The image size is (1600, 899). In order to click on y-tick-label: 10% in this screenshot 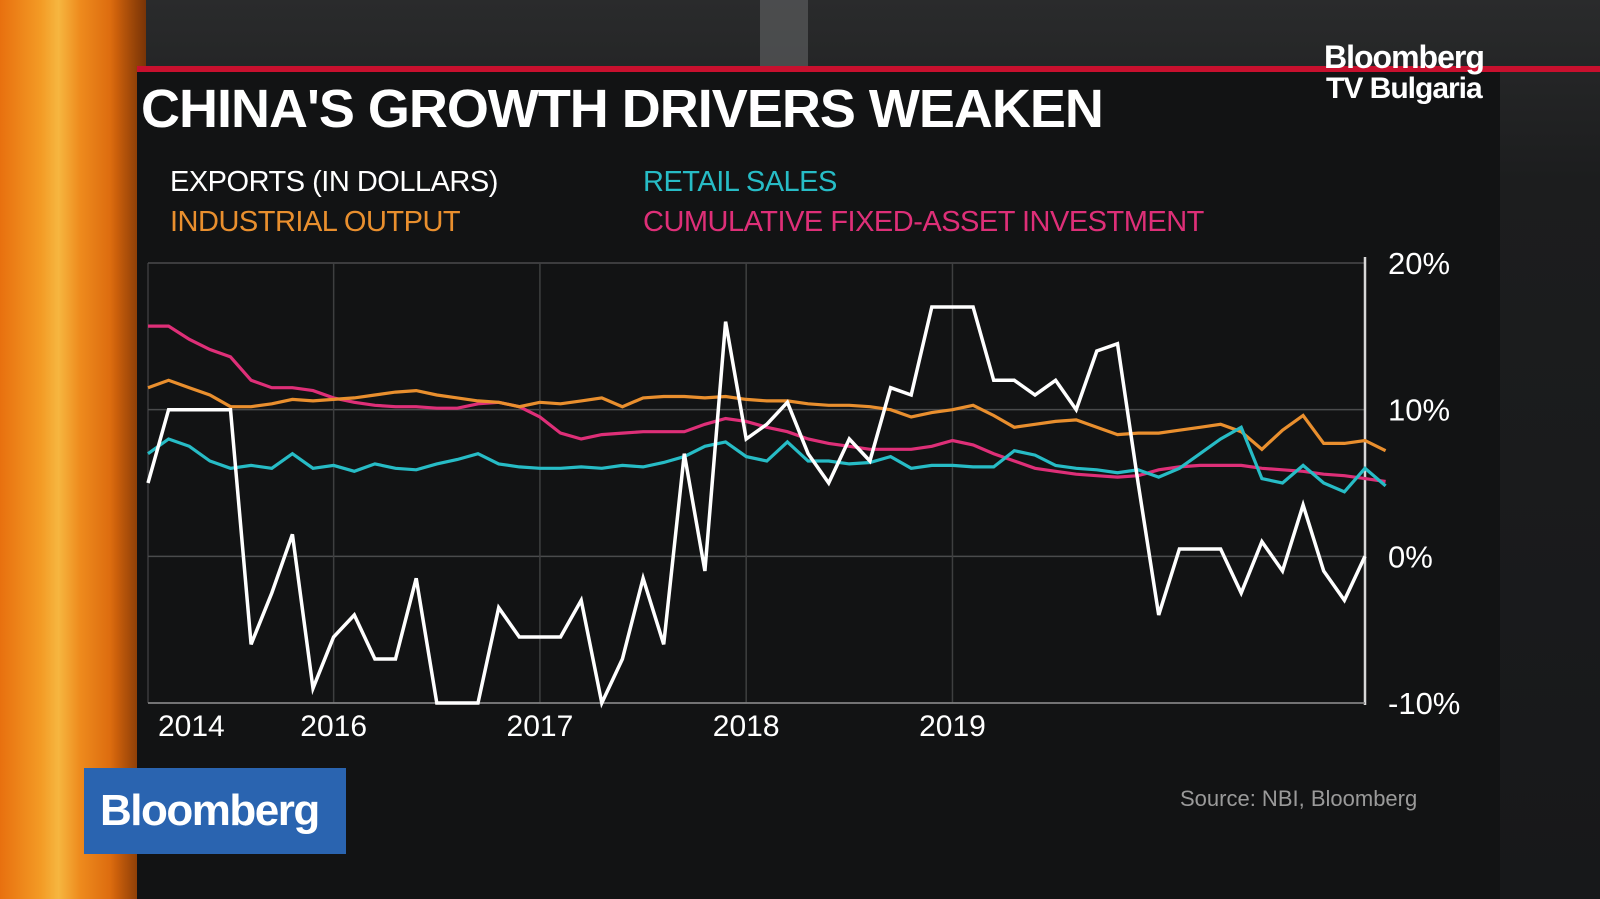, I will do `click(1419, 410)`.